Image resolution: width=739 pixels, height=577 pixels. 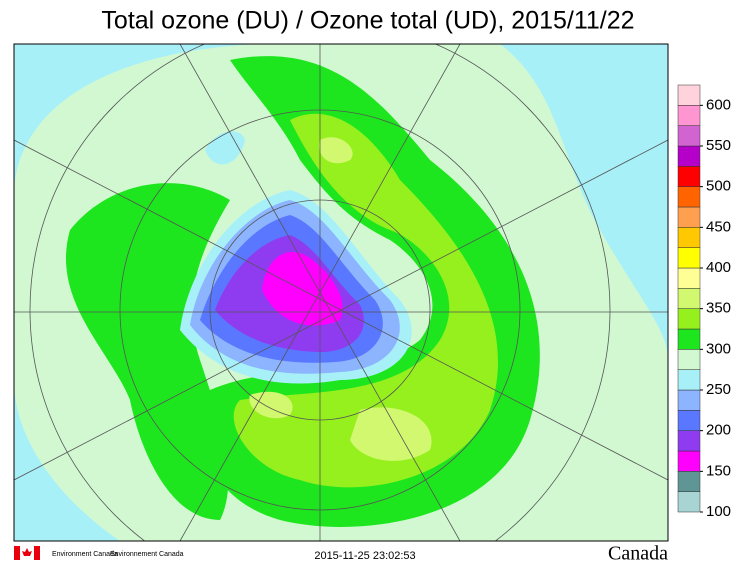 I want to click on colorbar-label: 200, so click(x=718, y=430).